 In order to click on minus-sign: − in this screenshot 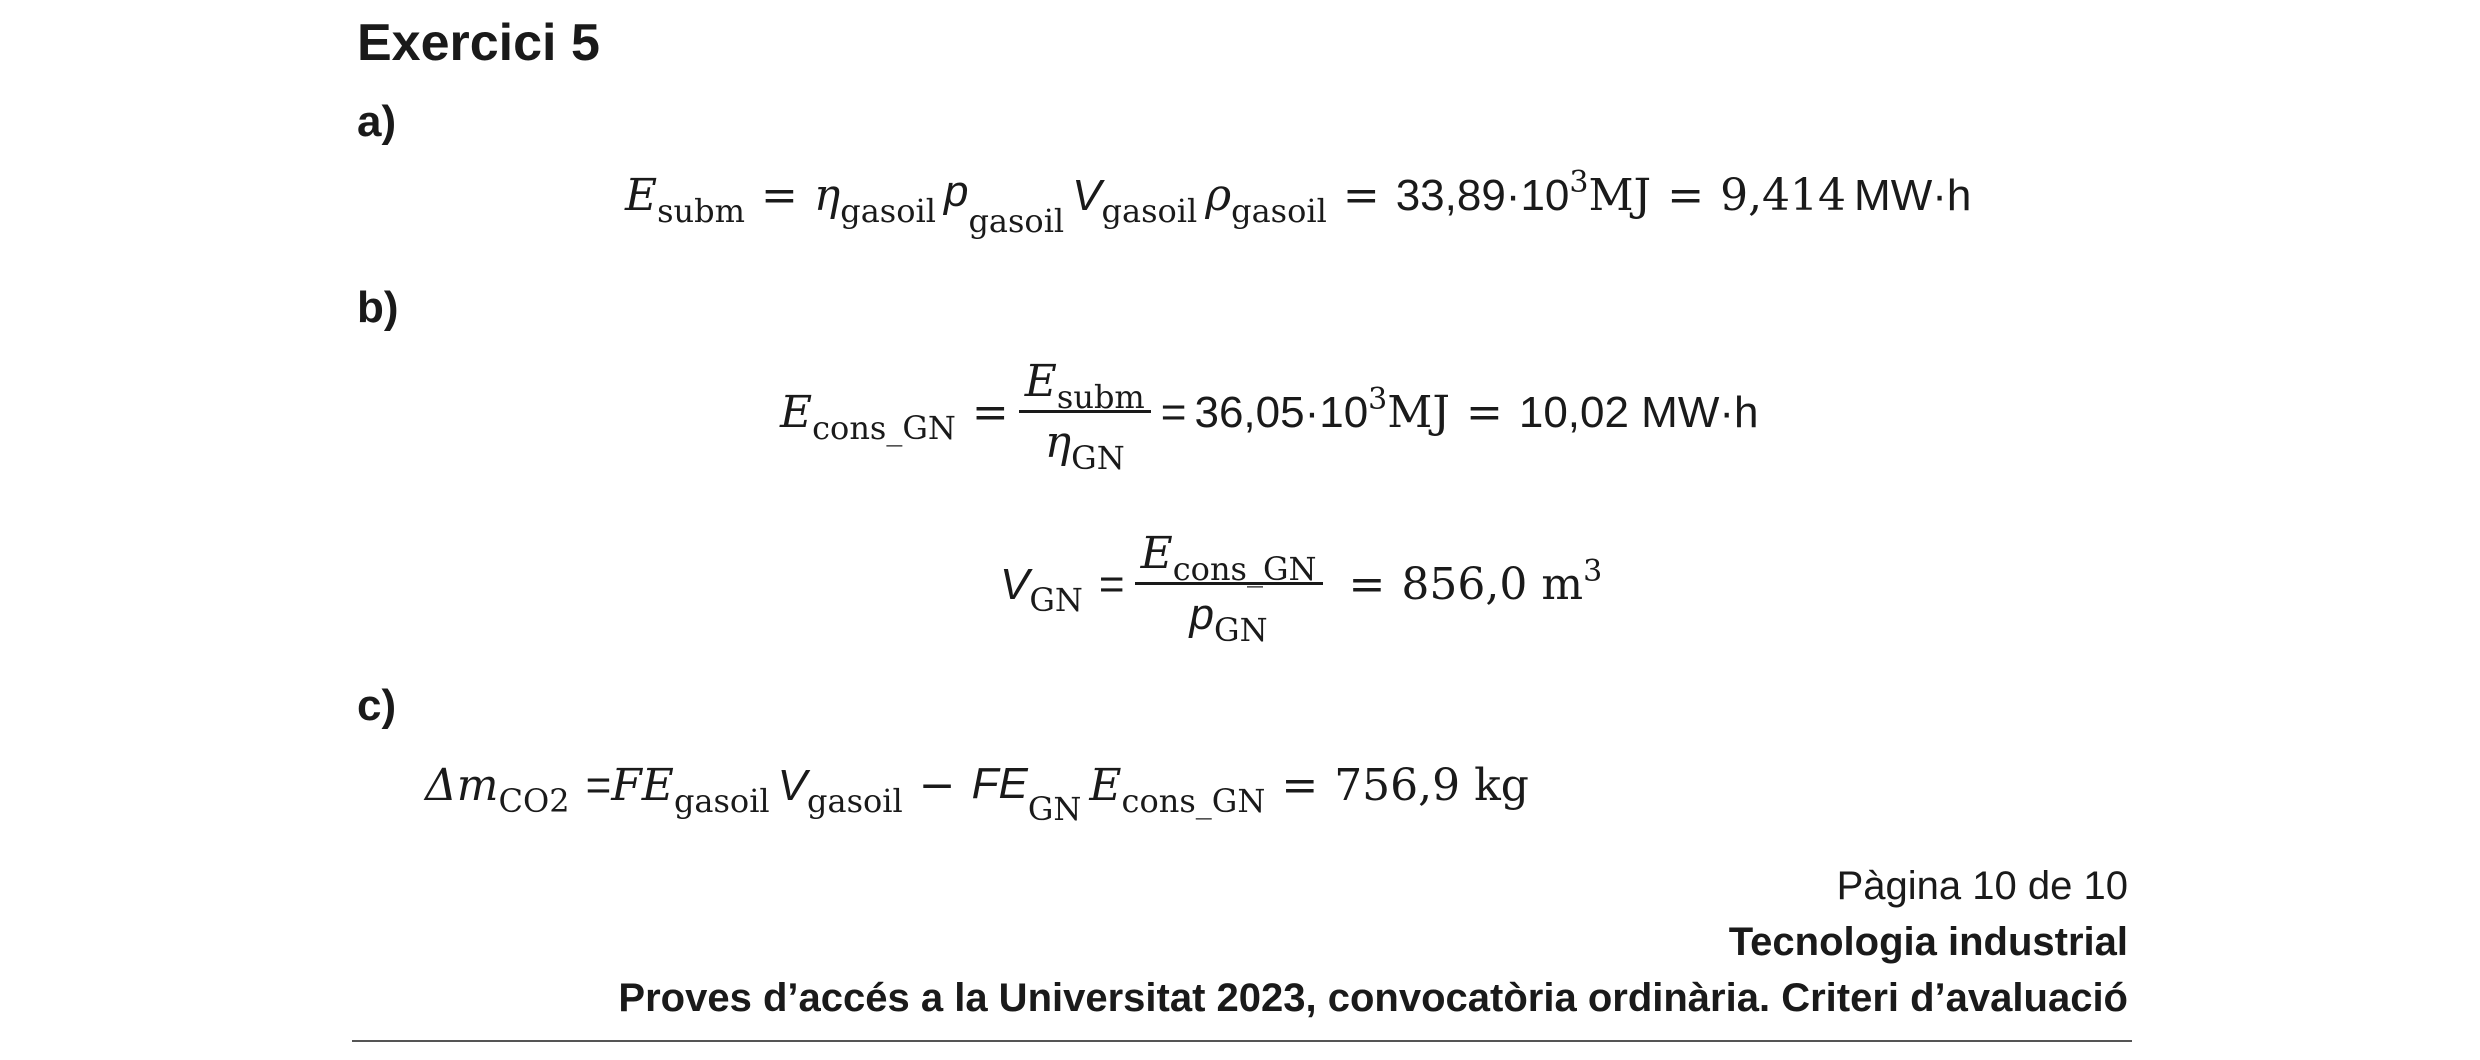, I will do `click(937, 785)`.